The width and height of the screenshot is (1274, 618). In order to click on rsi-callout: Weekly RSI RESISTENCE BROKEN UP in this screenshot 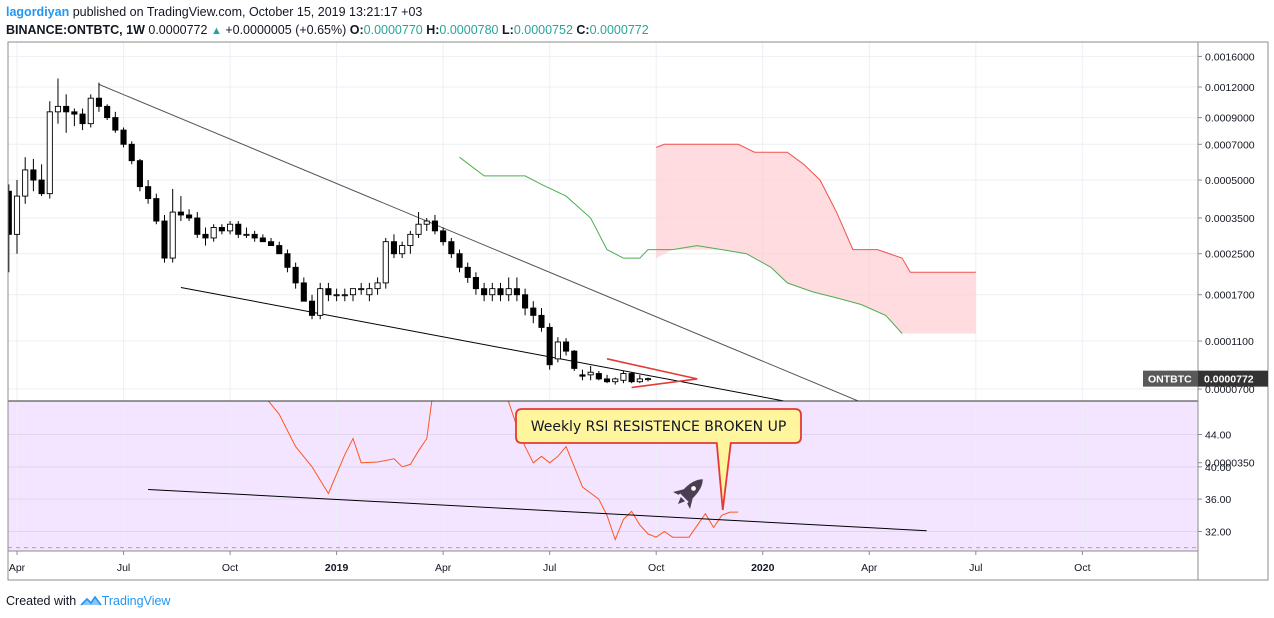, I will do `click(658, 459)`.